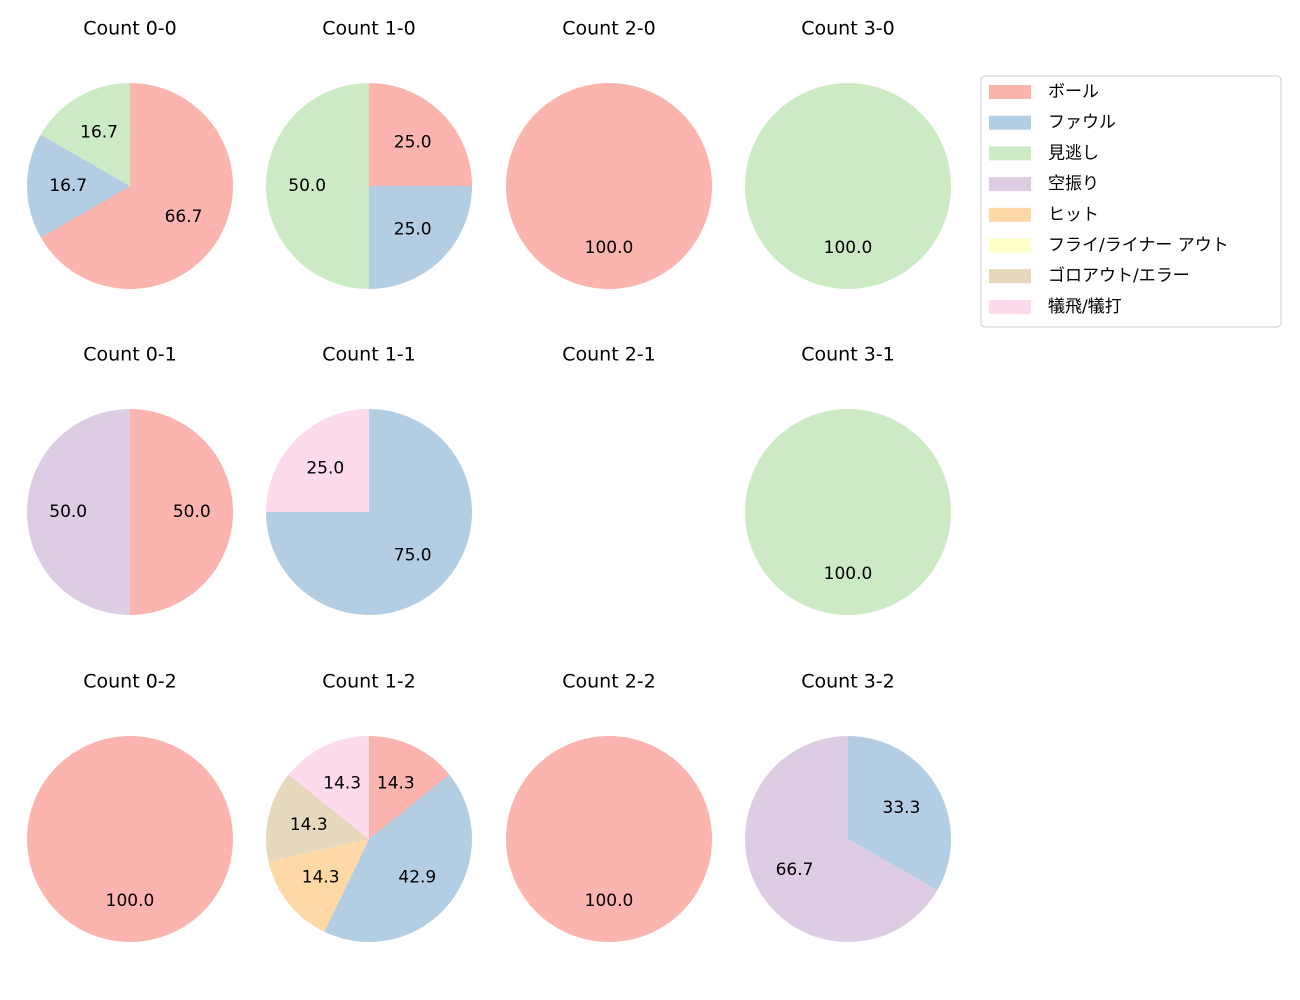 This screenshot has width=1300, height=1000. Describe the element at coordinates (417, 878) in the screenshot. I see `value-label: 42.9` at that location.